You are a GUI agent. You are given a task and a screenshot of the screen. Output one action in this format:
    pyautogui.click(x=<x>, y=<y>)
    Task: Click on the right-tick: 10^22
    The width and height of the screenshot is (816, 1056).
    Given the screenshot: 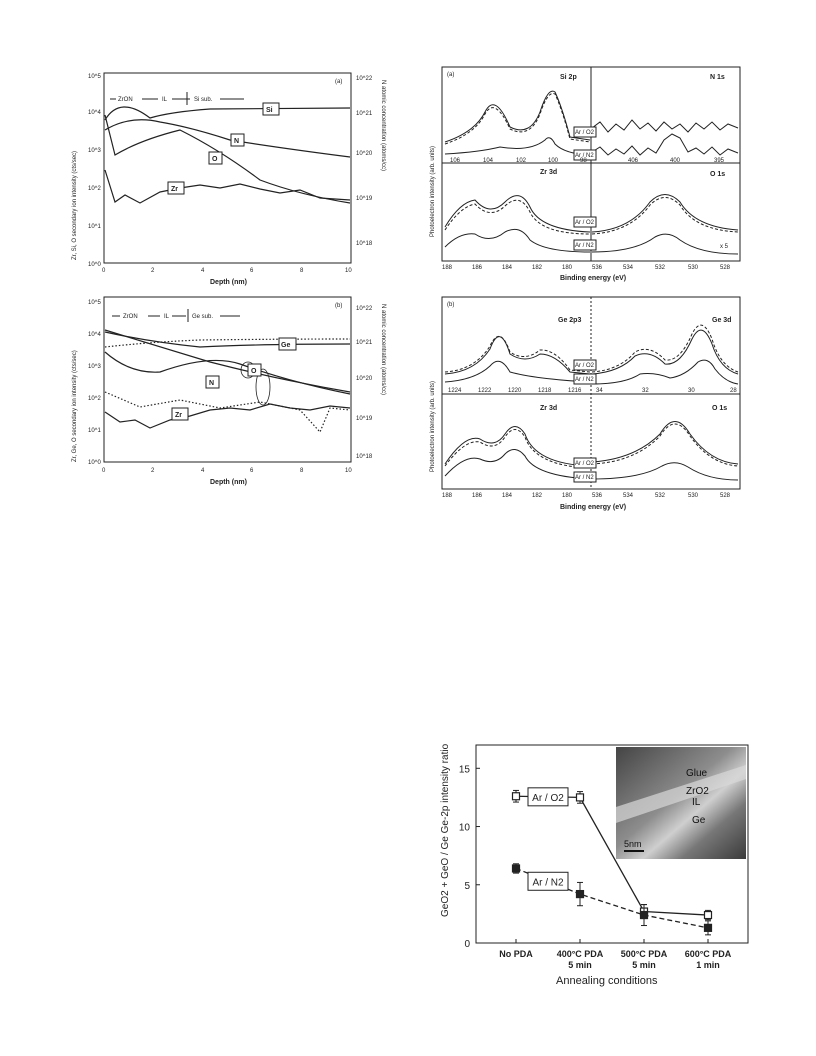 What is the action you would take?
    pyautogui.click(x=364, y=309)
    